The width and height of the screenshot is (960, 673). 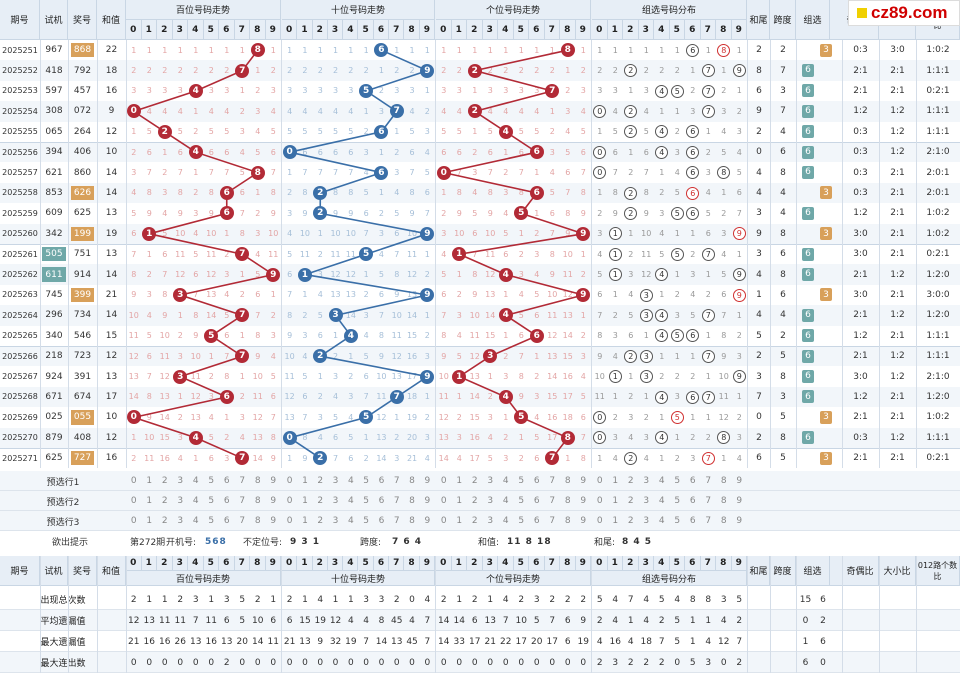 What do you see at coordinates (20, 571) in the screenshot?
I see `footer-period-header: 期号` at bounding box center [20, 571].